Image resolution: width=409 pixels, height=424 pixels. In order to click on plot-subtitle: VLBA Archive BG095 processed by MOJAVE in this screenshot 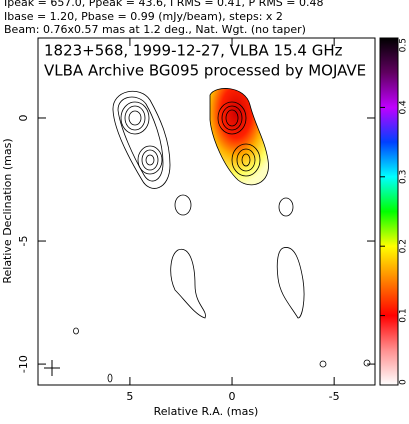, I will do `click(205, 71)`.